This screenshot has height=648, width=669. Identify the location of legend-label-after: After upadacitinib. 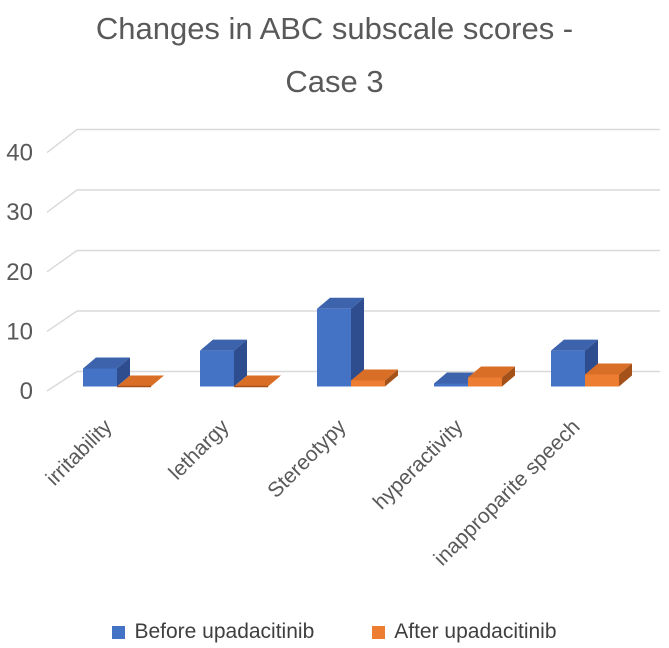
(475, 631).